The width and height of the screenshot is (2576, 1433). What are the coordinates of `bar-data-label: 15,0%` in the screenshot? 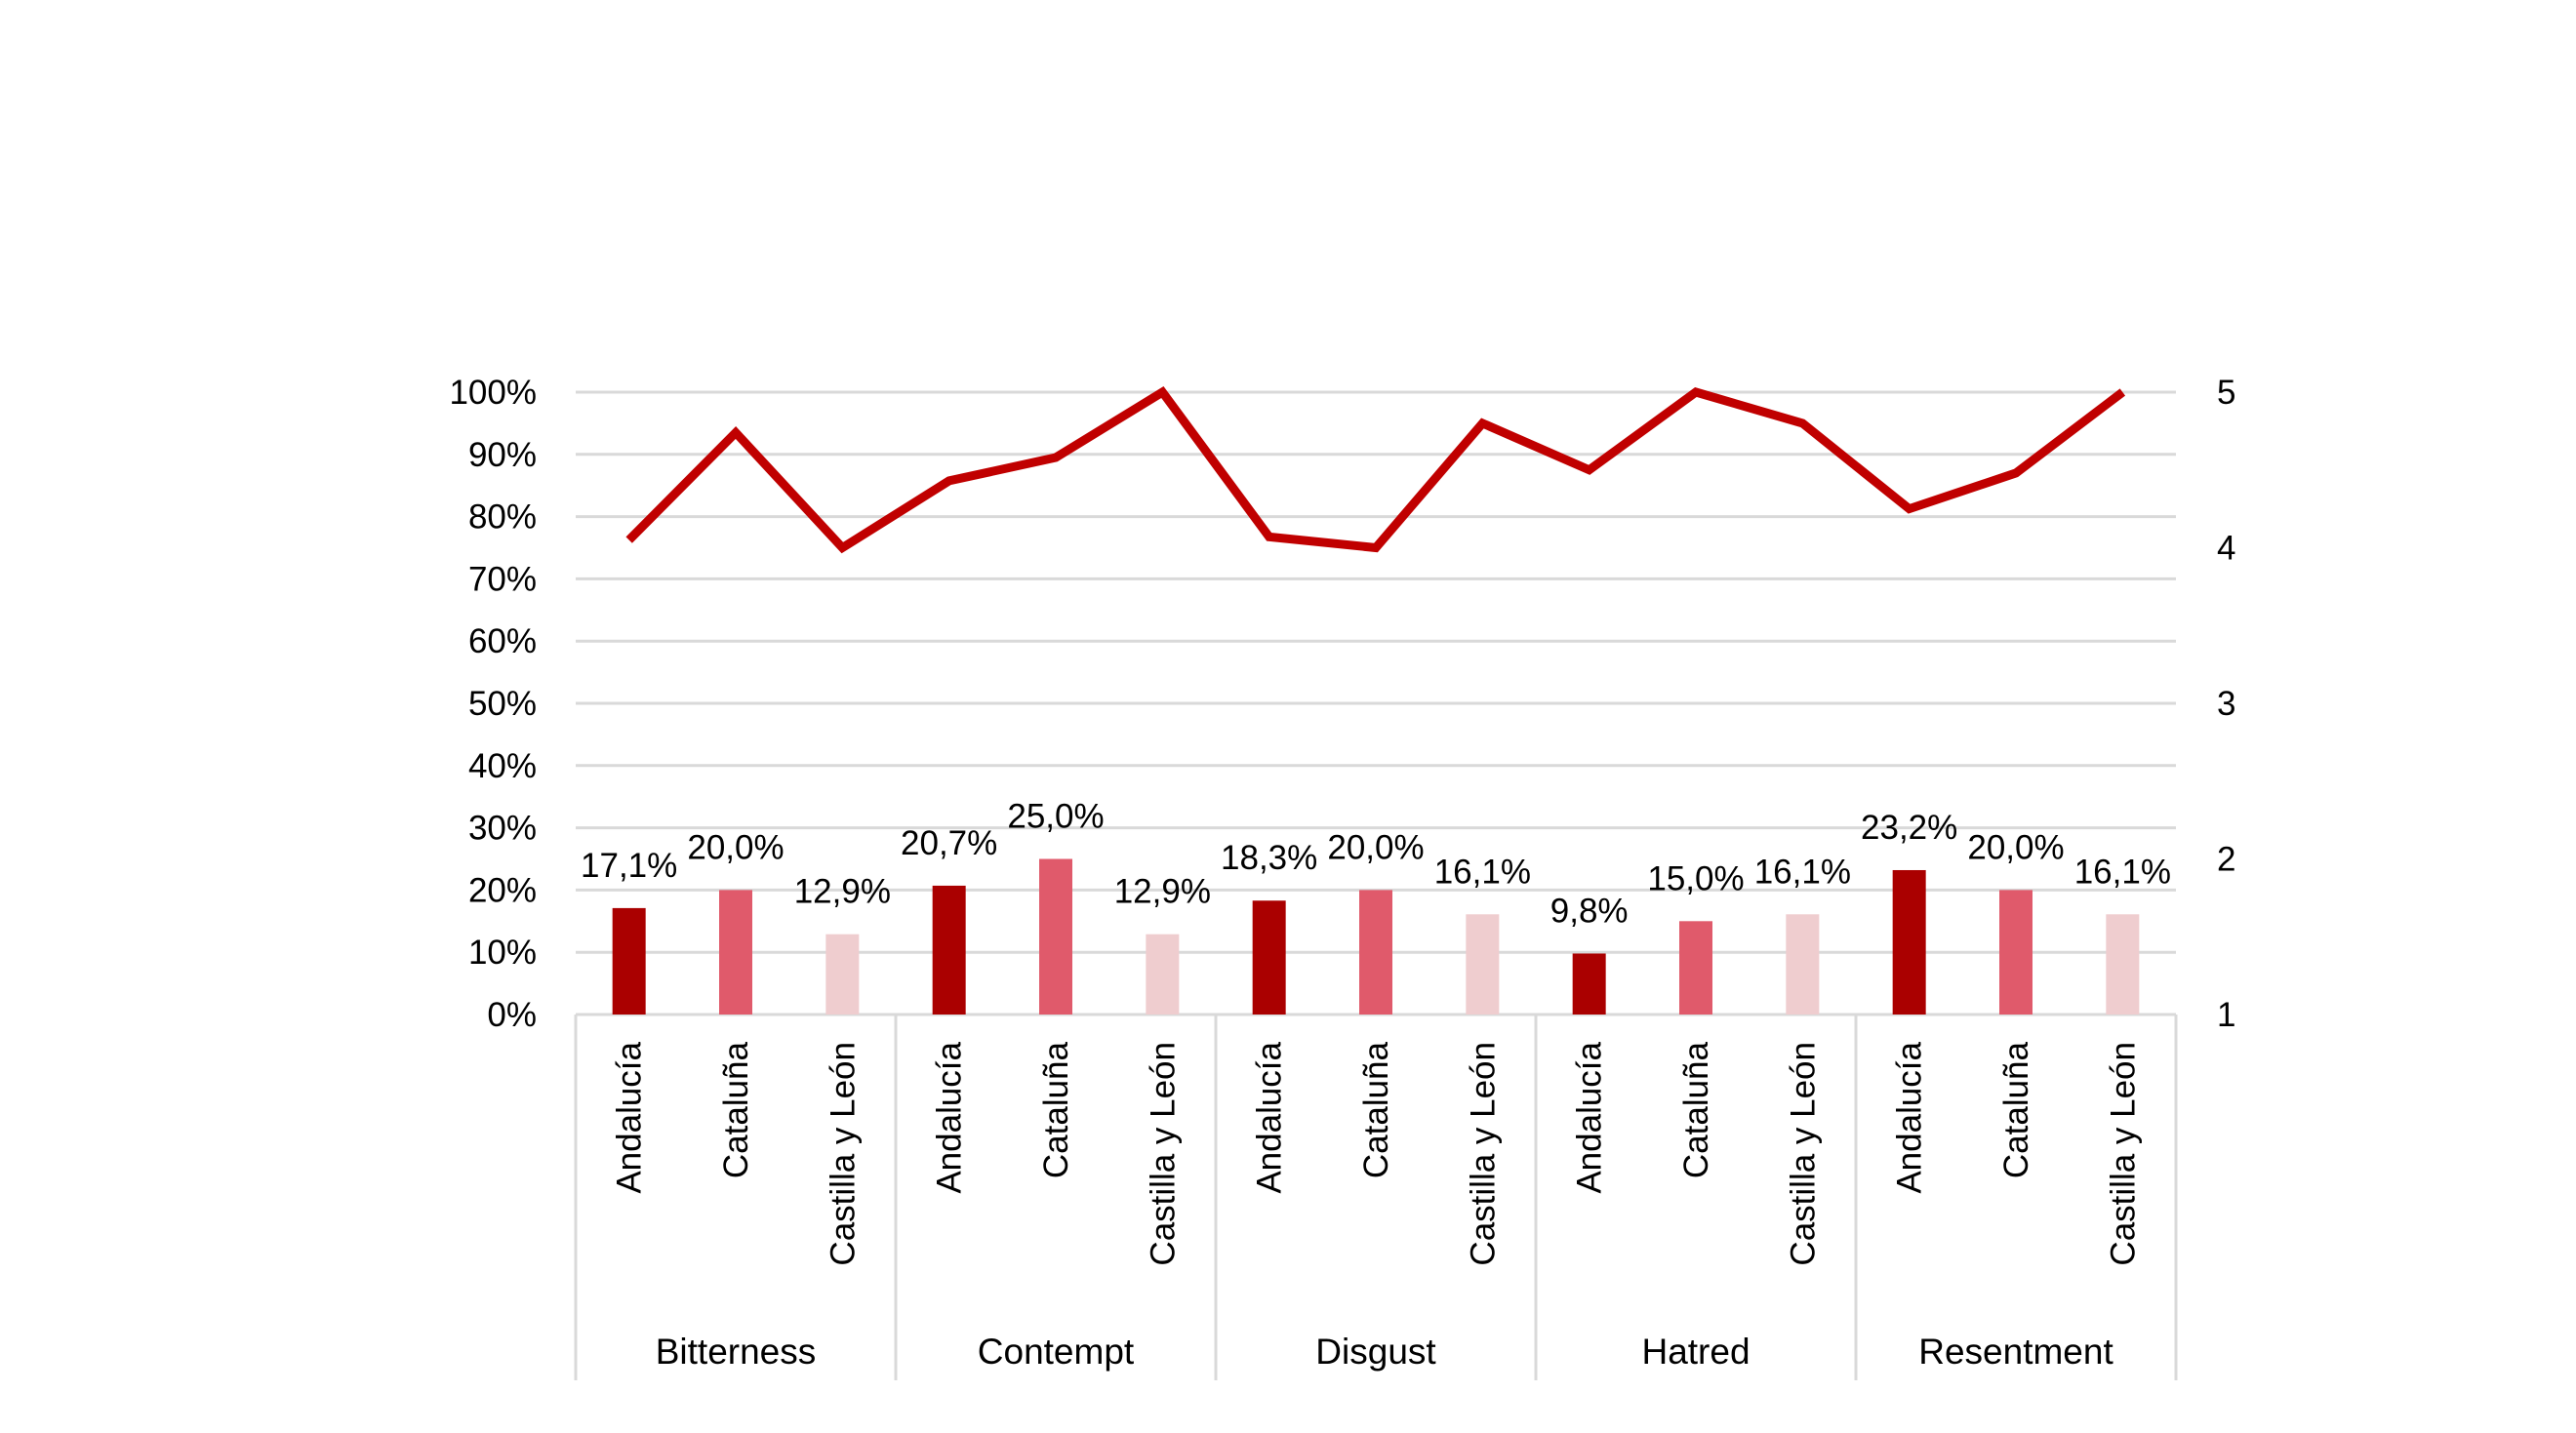 It's located at (1695, 878).